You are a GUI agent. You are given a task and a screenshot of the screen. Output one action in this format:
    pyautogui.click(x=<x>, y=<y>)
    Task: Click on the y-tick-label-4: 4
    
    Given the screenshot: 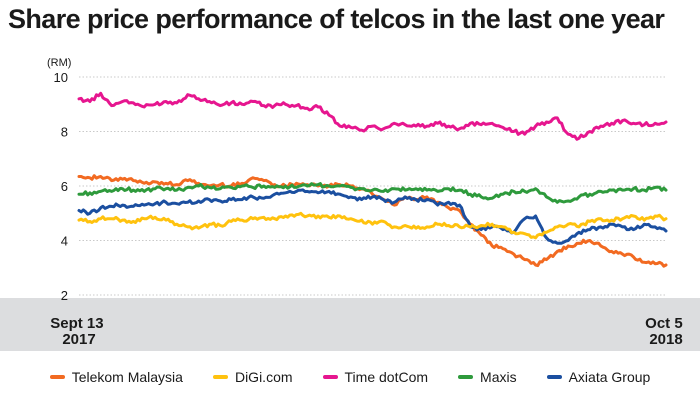 What is the action you would take?
    pyautogui.click(x=64, y=241)
    